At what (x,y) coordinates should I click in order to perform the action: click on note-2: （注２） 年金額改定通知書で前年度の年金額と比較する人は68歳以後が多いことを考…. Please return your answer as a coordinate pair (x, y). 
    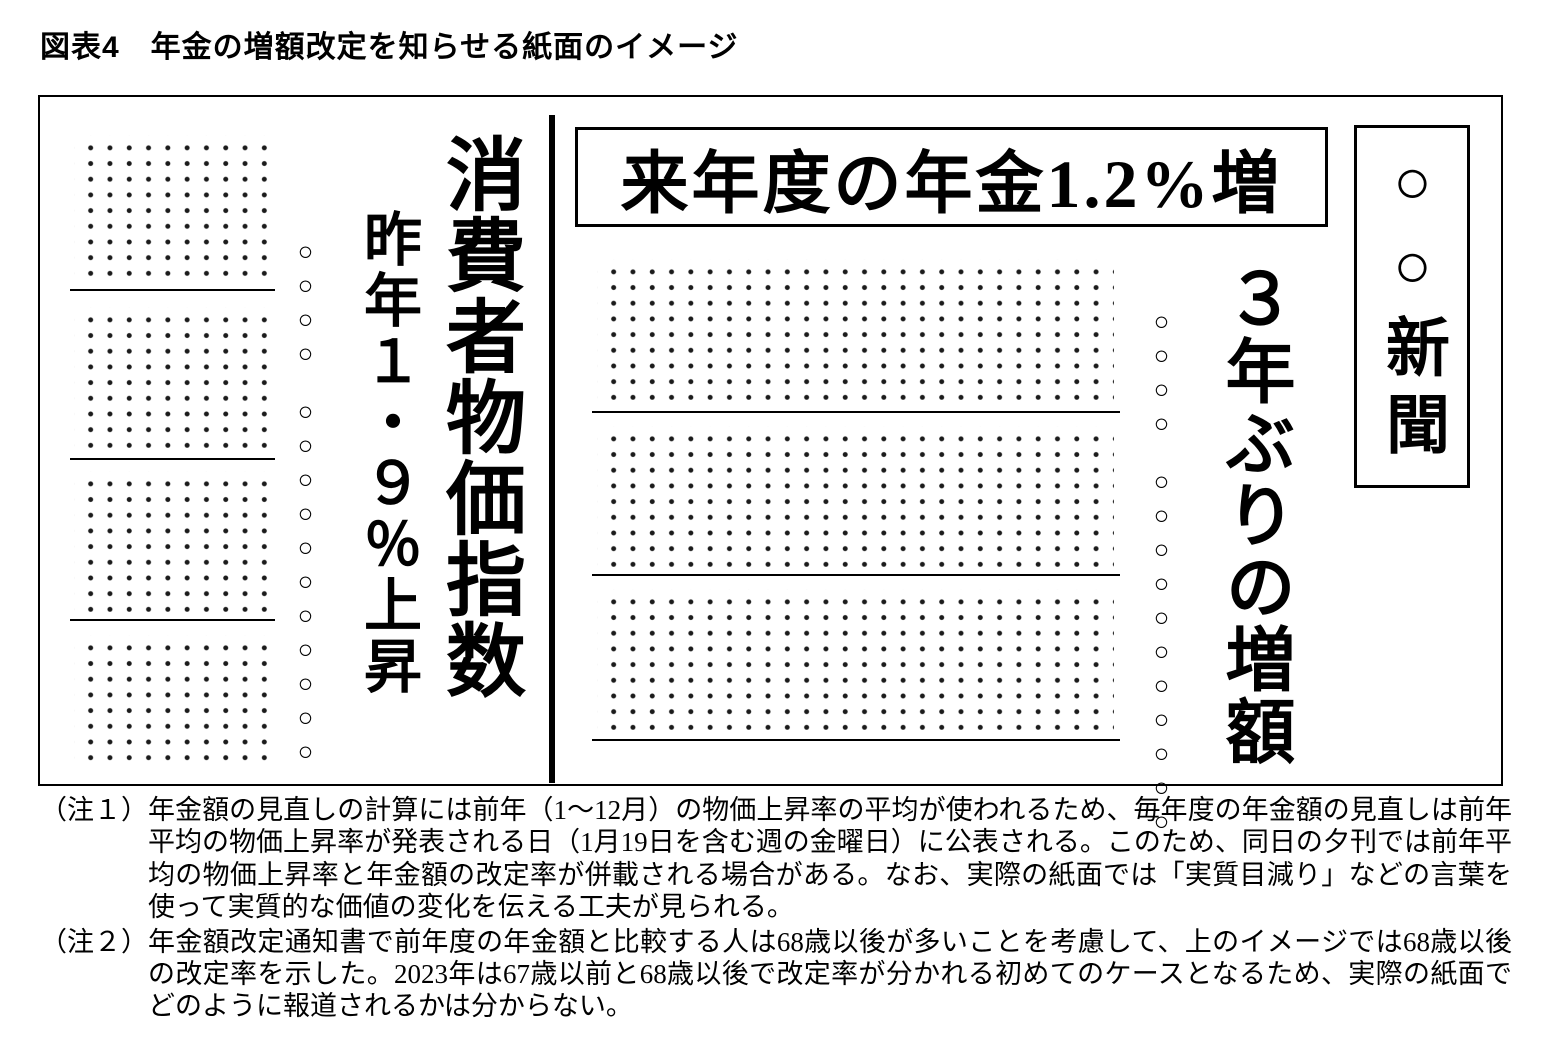
    Looking at the image, I should click on (776, 974).